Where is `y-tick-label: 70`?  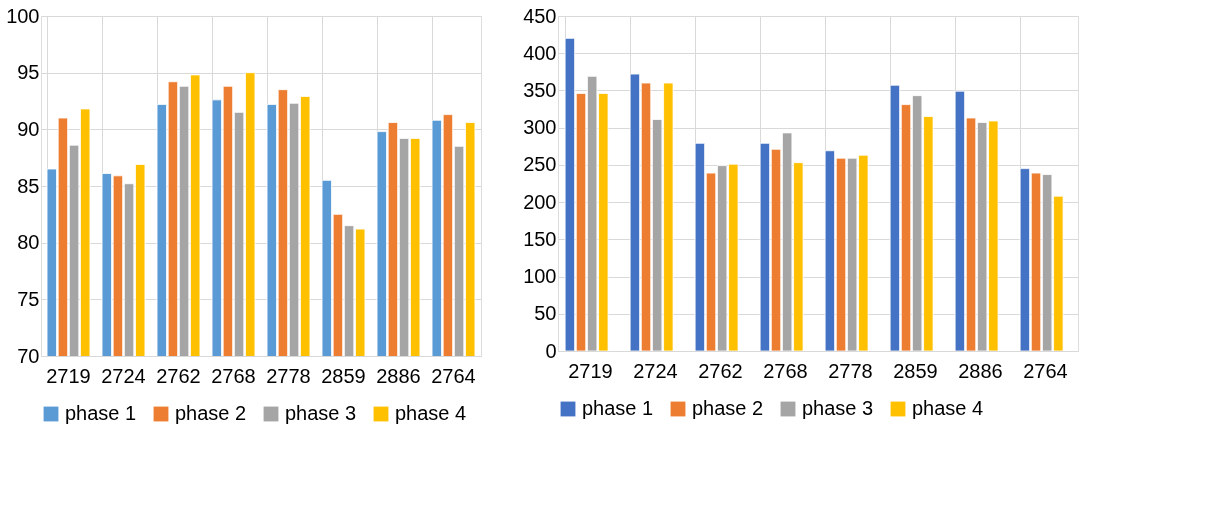 y-tick-label: 70 is located at coordinates (28, 355).